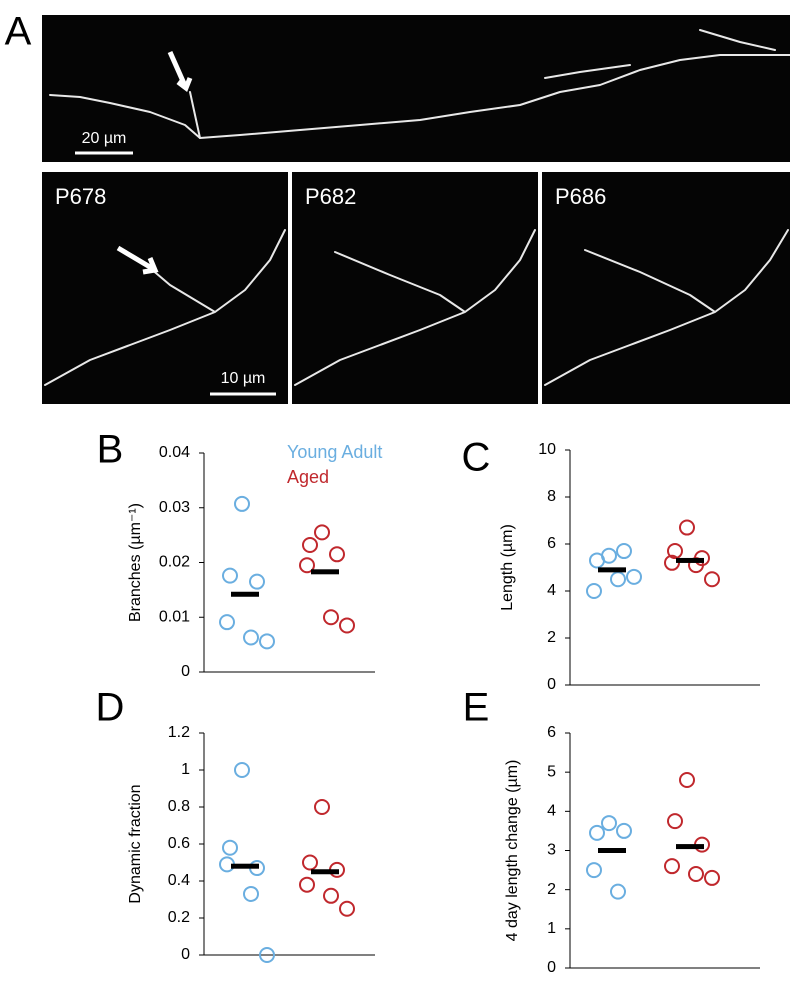  I want to click on y-tick-label: 0.2, so click(179, 917).